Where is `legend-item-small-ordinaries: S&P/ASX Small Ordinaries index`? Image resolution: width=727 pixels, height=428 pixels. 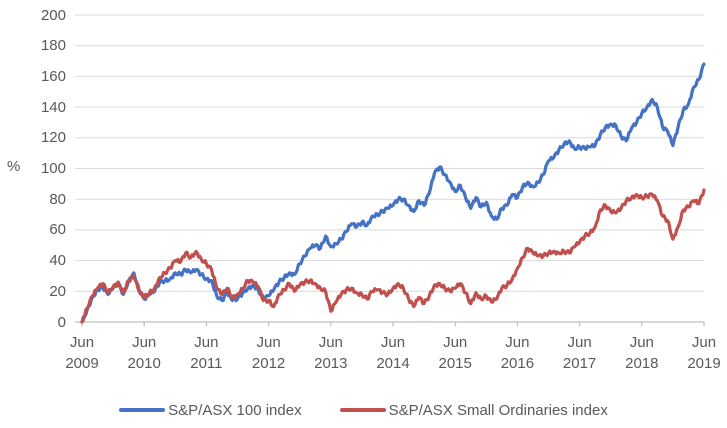 legend-item-small-ordinaries: S&P/ASX Small Ordinaries index is located at coordinates (473, 410).